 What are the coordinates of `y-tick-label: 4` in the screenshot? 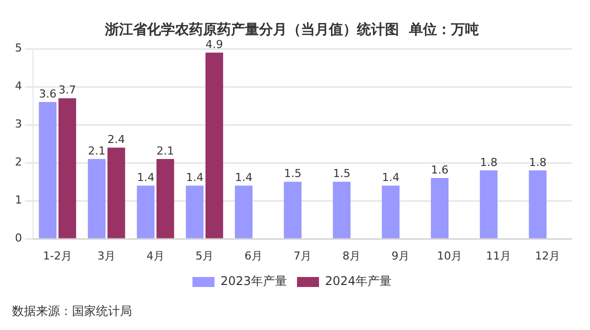 It's located at (18, 86).